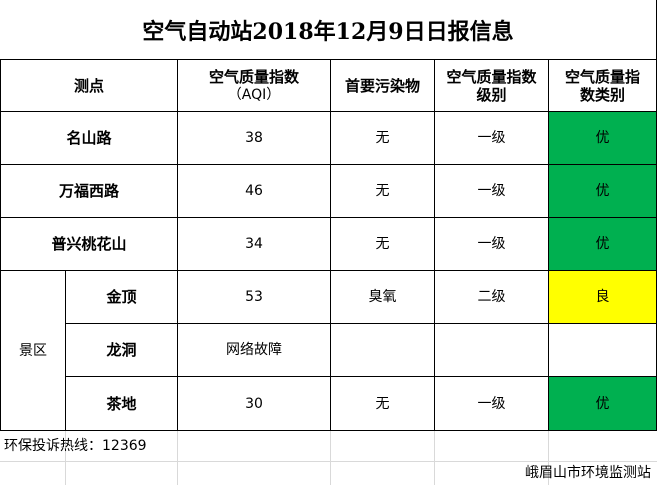 The width and height of the screenshot is (657, 485). Describe the element at coordinates (89, 244) in the screenshot. I see `station-name: 普兴桃花山` at that location.